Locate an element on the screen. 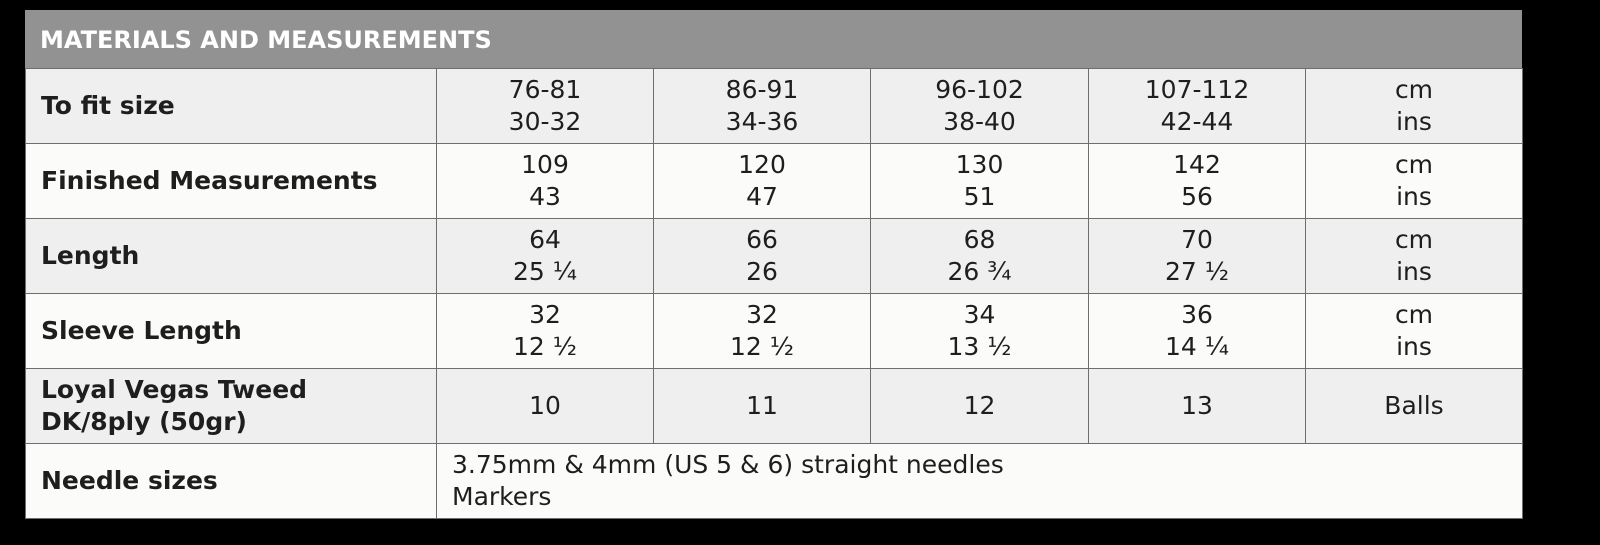 The image size is (1600, 545). cell-line: 26 ¾ is located at coordinates (979, 271).